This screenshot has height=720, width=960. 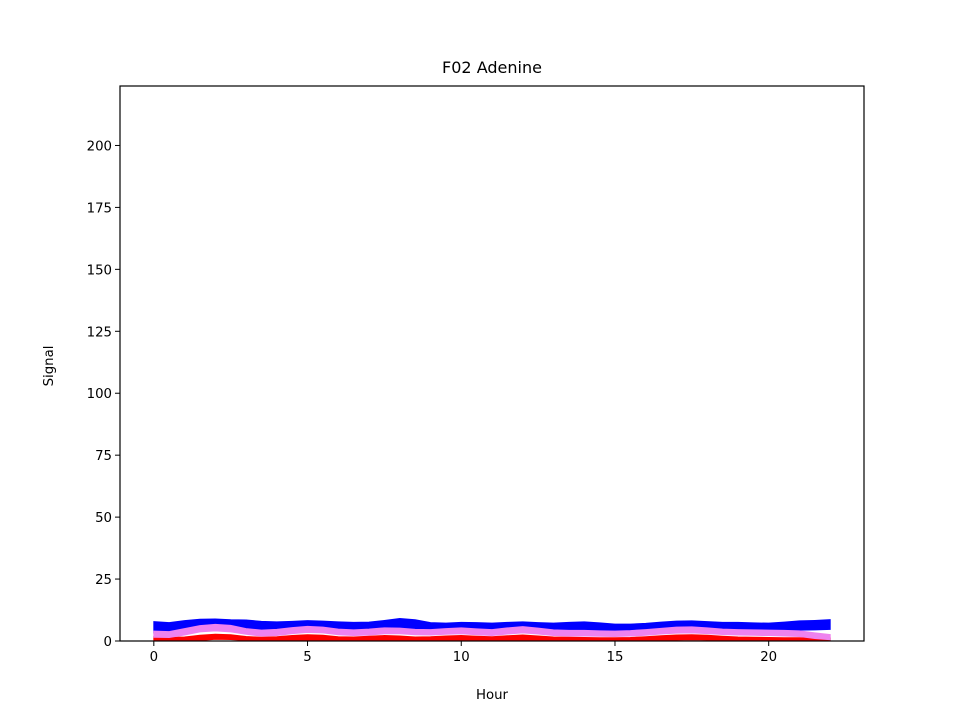 I want to click on y-tick-label: 150, so click(x=99, y=270).